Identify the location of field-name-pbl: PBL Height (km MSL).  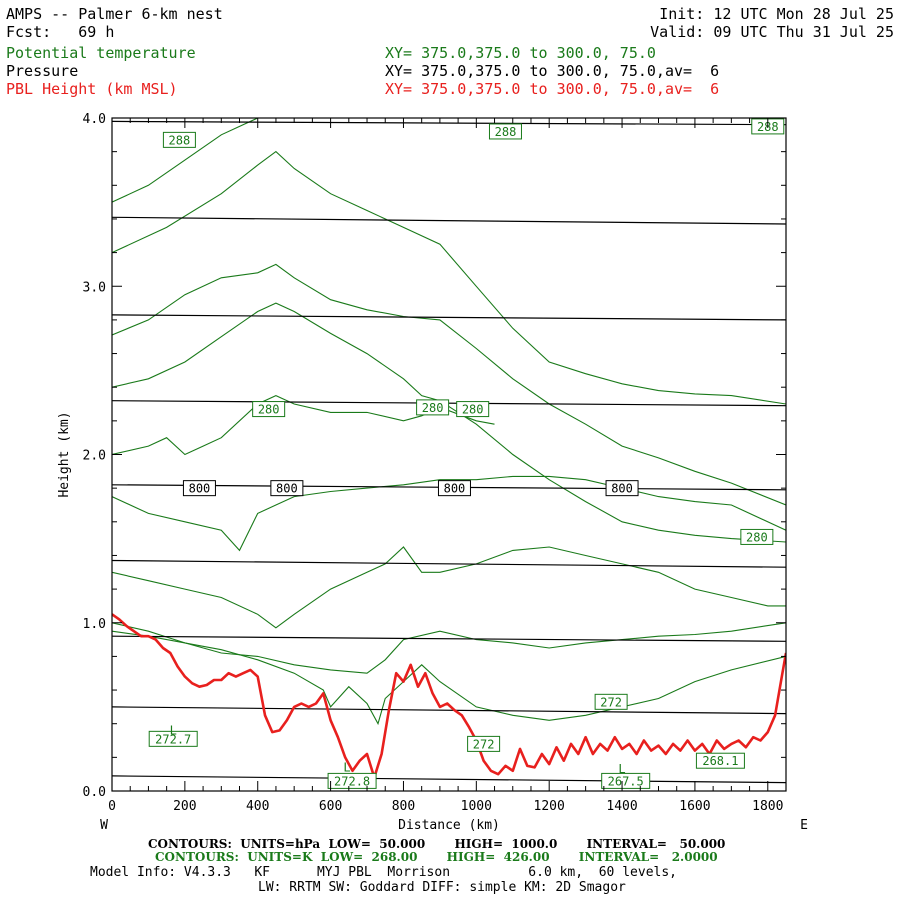
(92, 89).